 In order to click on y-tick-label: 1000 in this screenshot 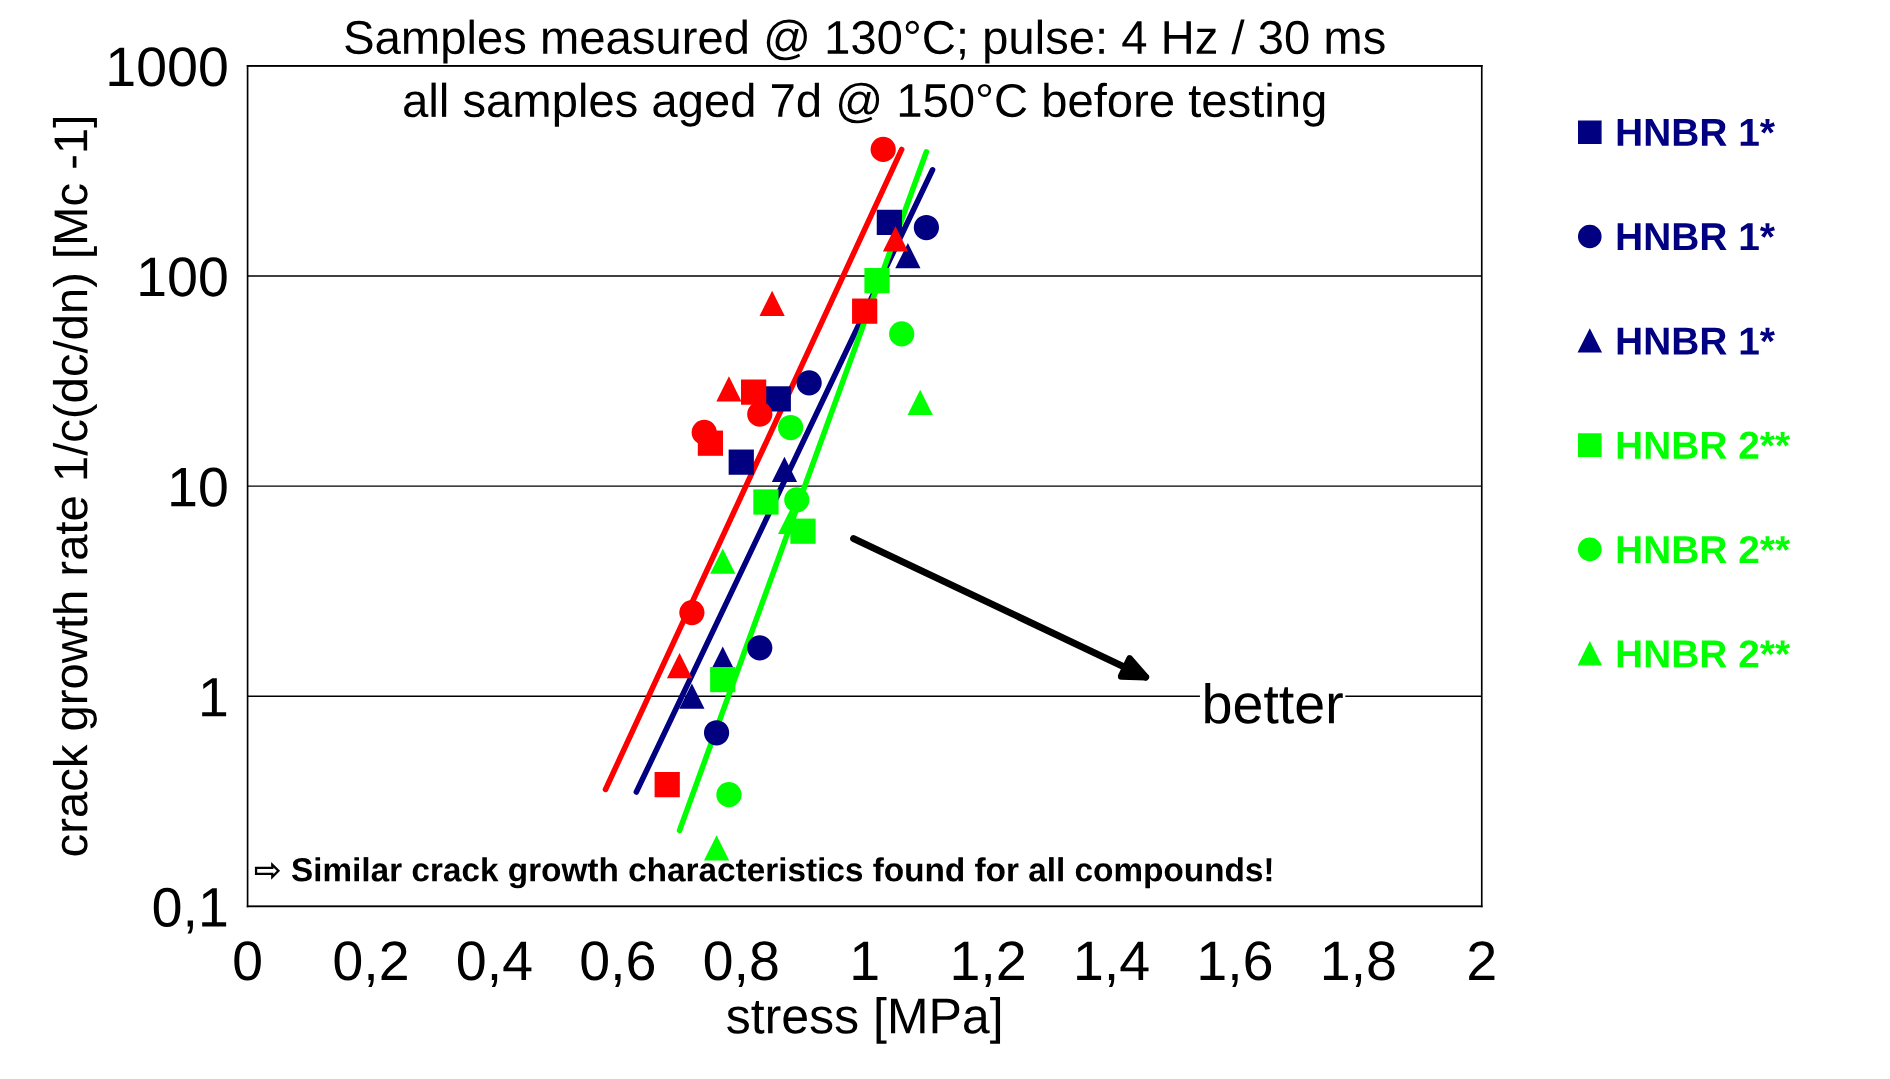, I will do `click(168, 67)`.